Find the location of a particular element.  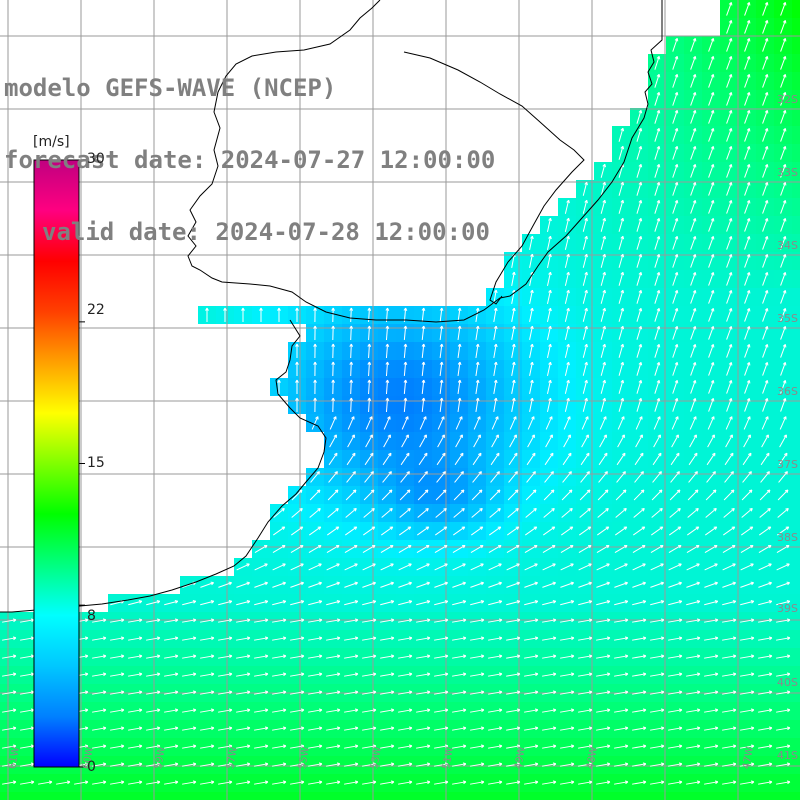

lat-label: 41S is located at coordinates (787, 755).